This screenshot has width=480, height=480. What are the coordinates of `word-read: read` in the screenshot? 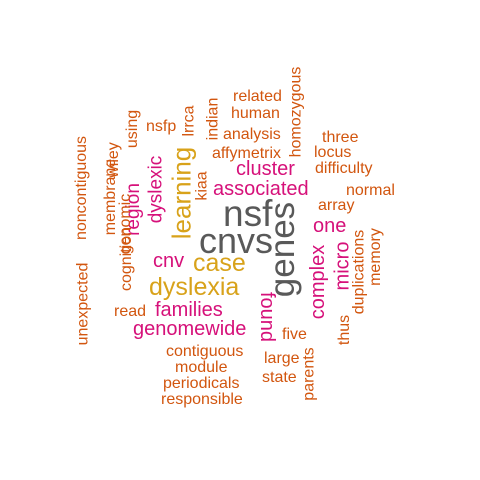 It's located at (130, 311).